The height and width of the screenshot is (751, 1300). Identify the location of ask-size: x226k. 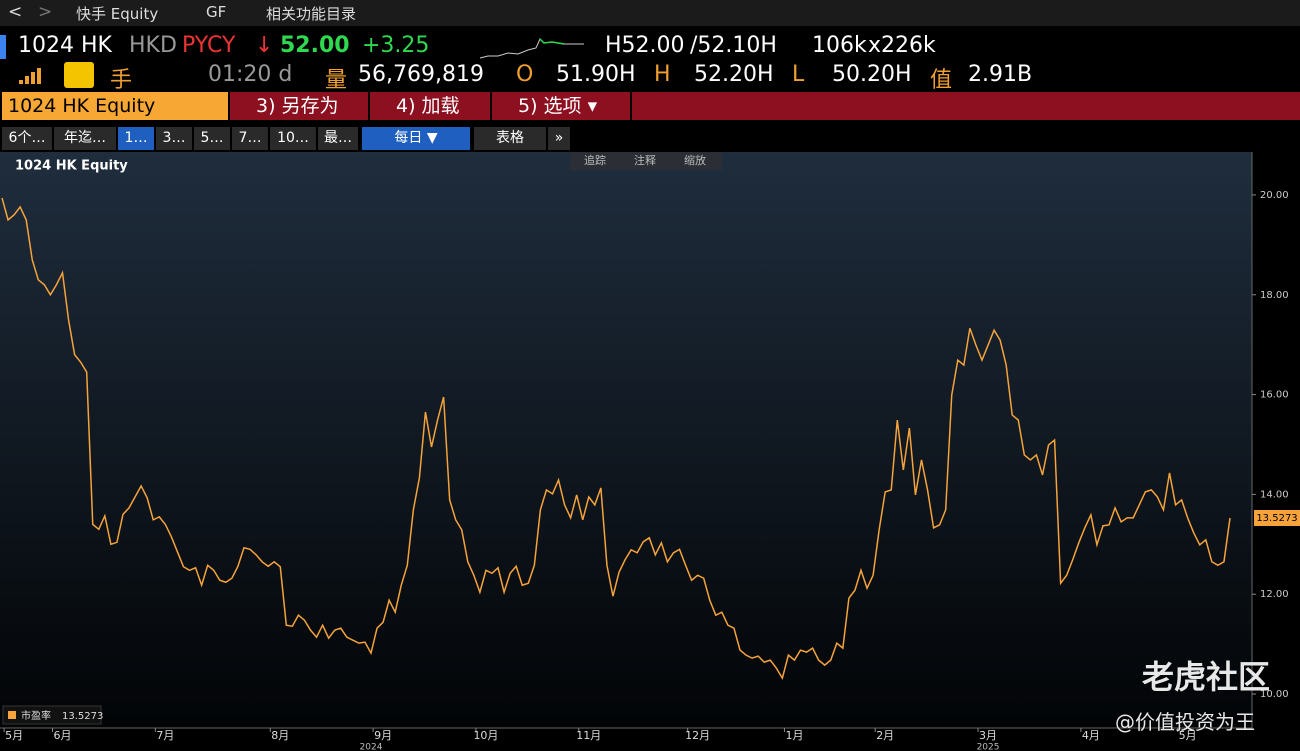
(902, 45).